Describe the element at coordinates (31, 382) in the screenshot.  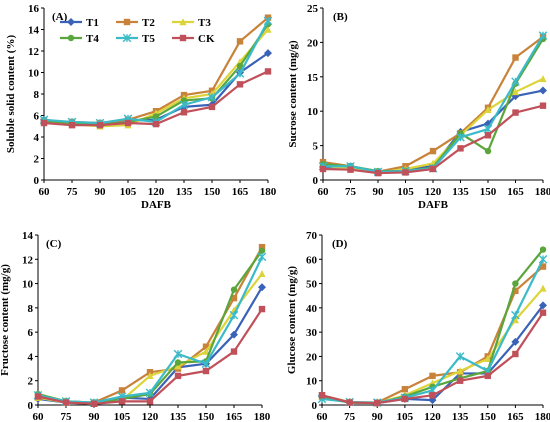
I see `y-tick-label: 2` at that location.